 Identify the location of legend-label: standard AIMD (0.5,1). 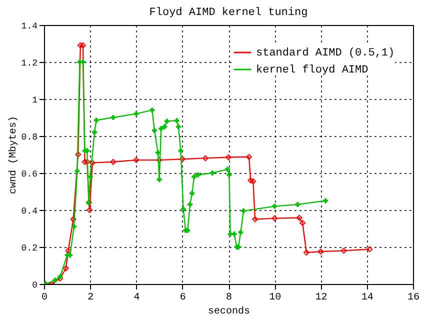
(325, 54).